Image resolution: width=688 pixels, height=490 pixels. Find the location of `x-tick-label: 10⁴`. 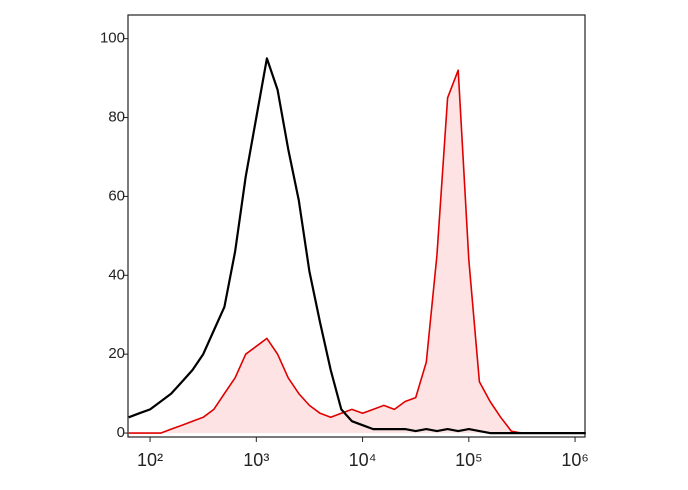

x-tick-label: 10⁴ is located at coordinates (363, 460).